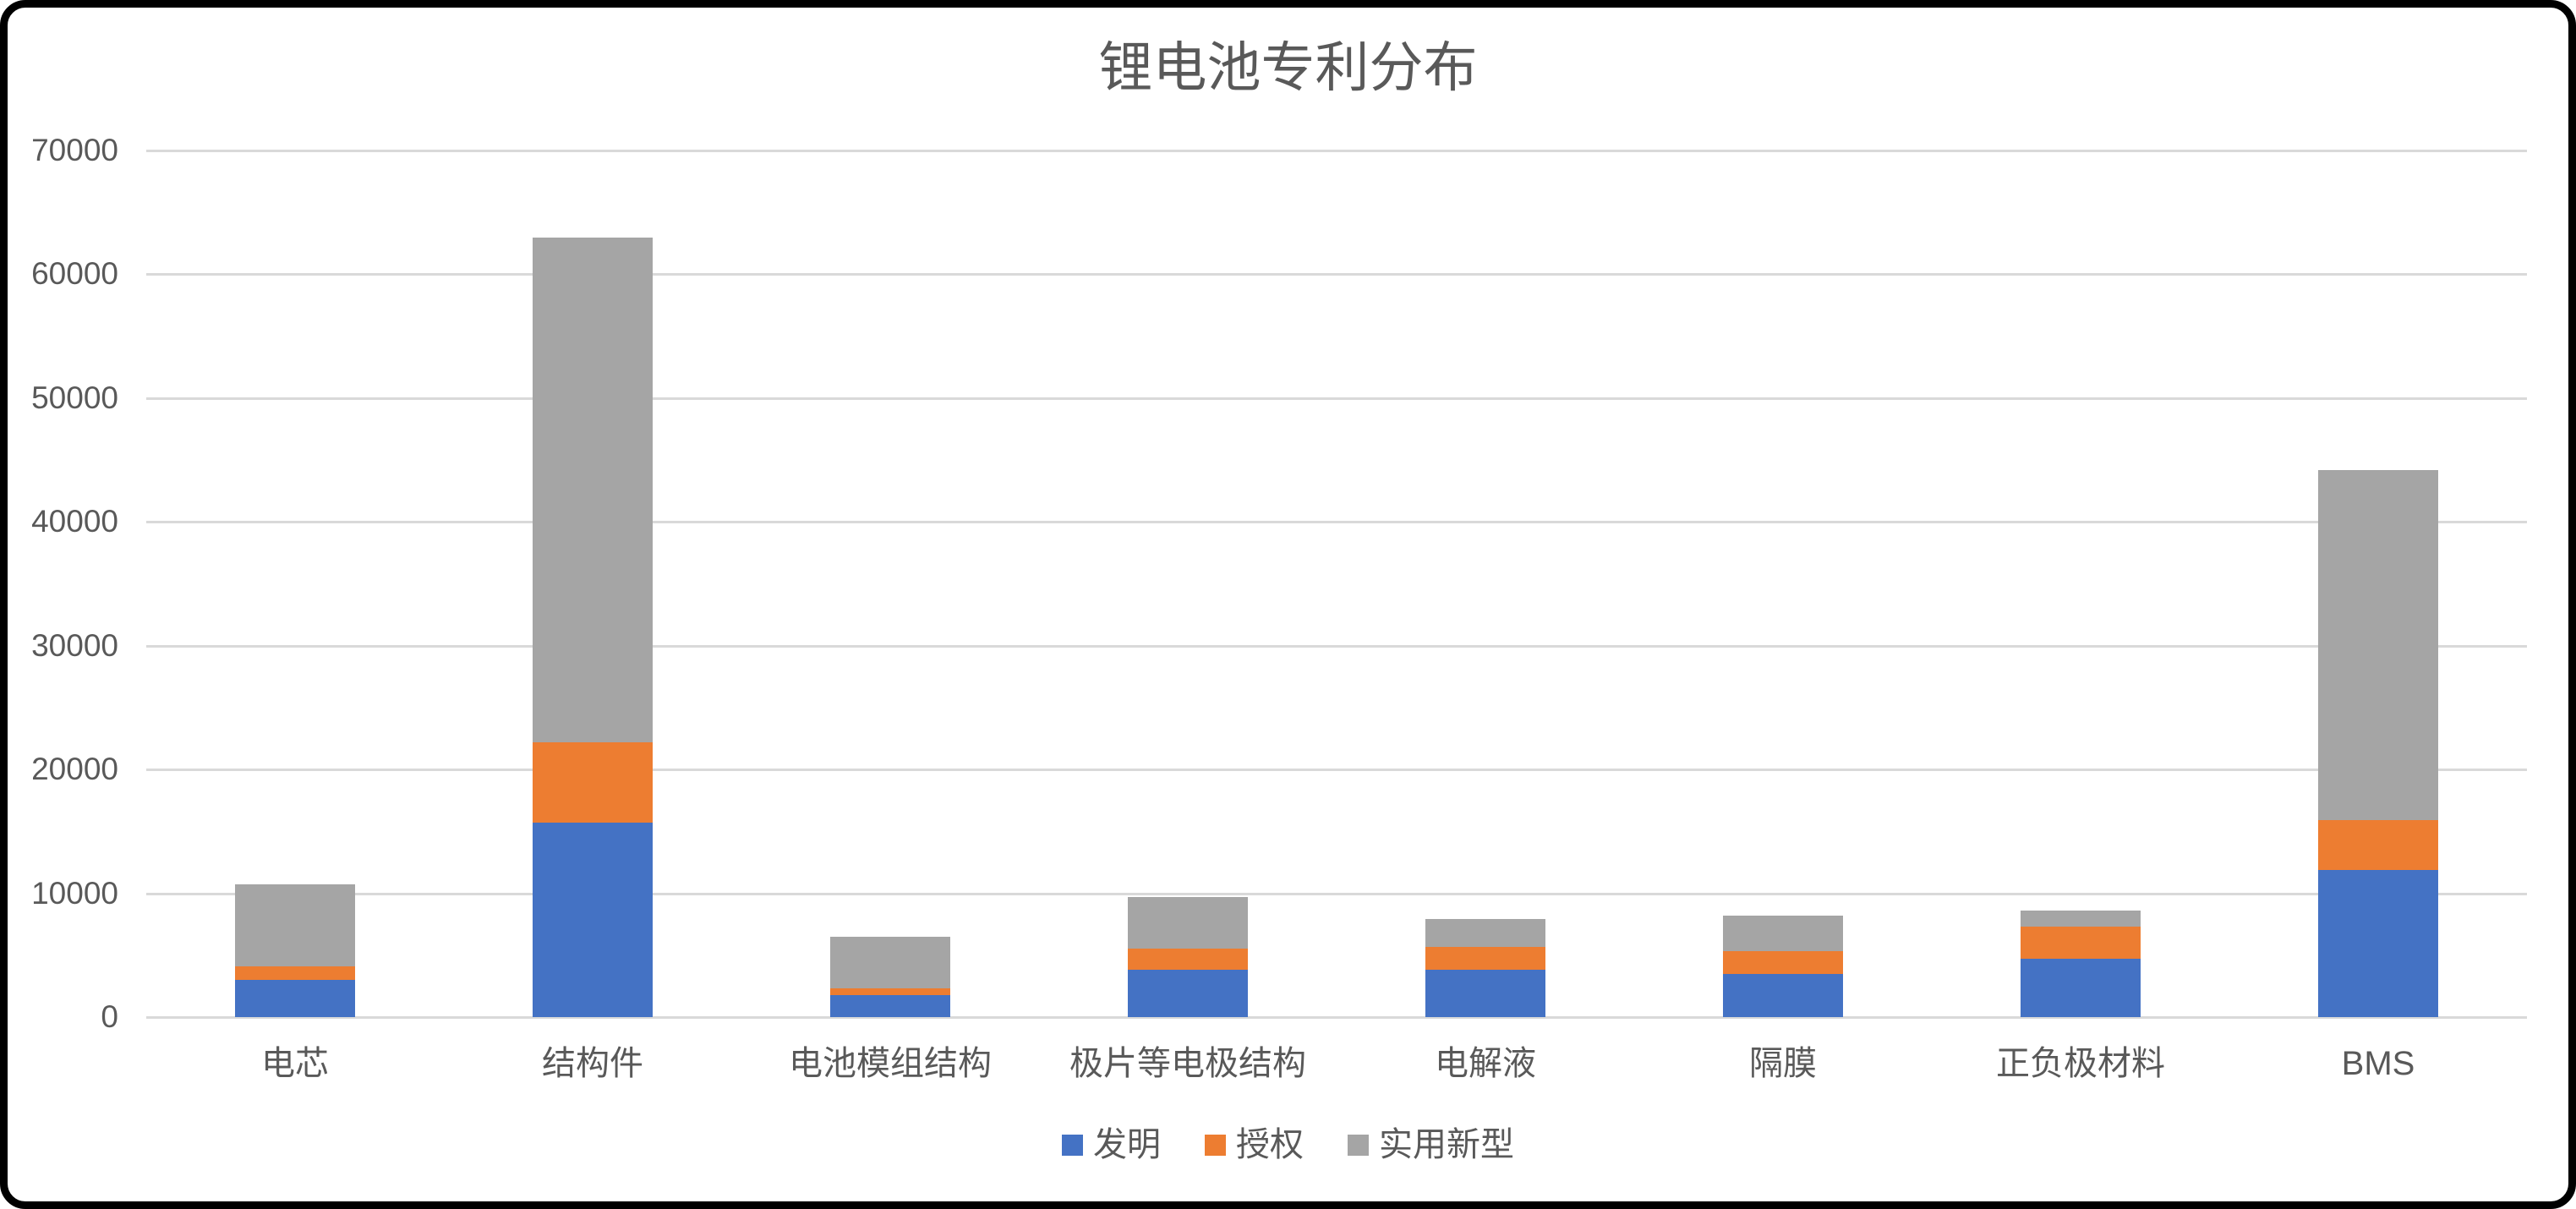 The width and height of the screenshot is (2576, 1209). What do you see at coordinates (1188, 923) in the screenshot?
I see `bar-segment-极片等电极结构-实用新型` at bounding box center [1188, 923].